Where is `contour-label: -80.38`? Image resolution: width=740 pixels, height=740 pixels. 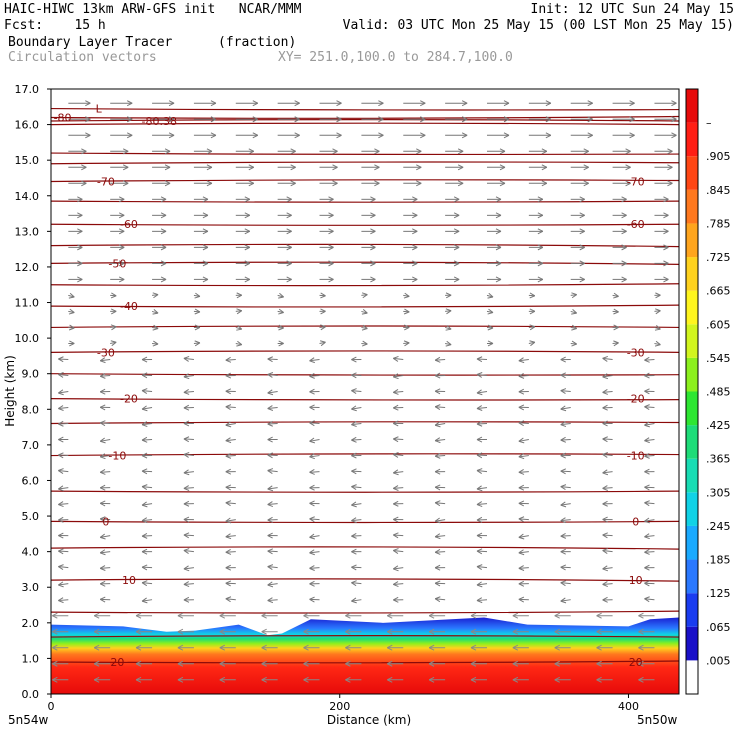 contour-label: -80.38 is located at coordinates (159, 121).